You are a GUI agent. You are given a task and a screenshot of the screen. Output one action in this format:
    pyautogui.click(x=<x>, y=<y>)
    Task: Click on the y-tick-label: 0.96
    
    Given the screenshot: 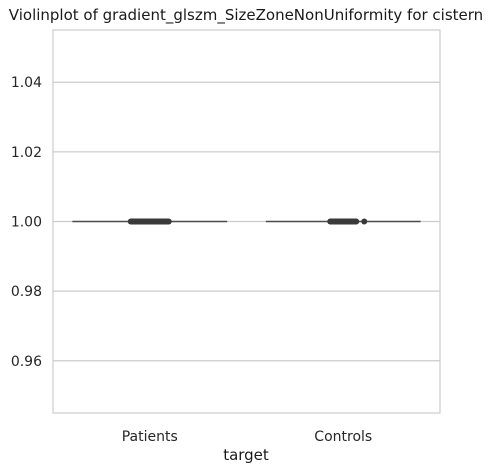 What is the action you would take?
    pyautogui.click(x=26, y=362)
    